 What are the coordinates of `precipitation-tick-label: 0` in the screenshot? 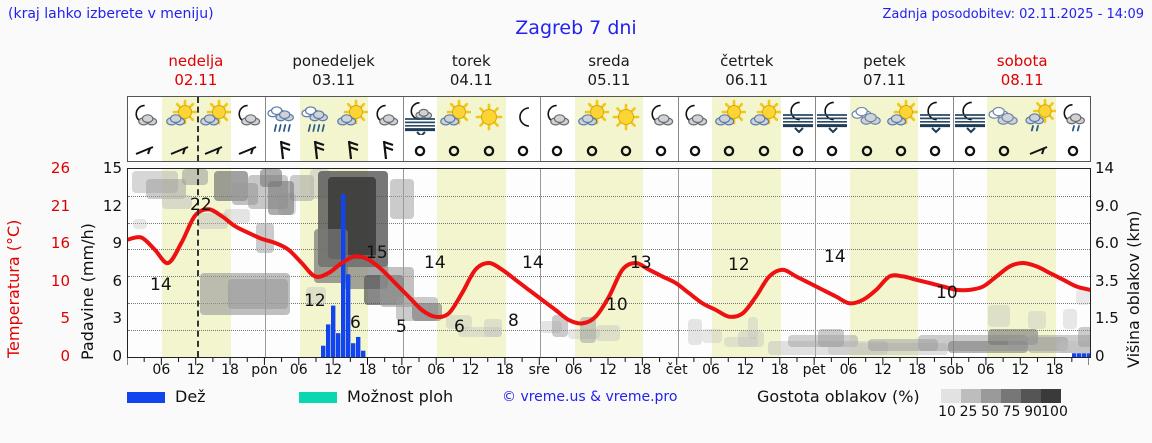 It's located at (117, 356).